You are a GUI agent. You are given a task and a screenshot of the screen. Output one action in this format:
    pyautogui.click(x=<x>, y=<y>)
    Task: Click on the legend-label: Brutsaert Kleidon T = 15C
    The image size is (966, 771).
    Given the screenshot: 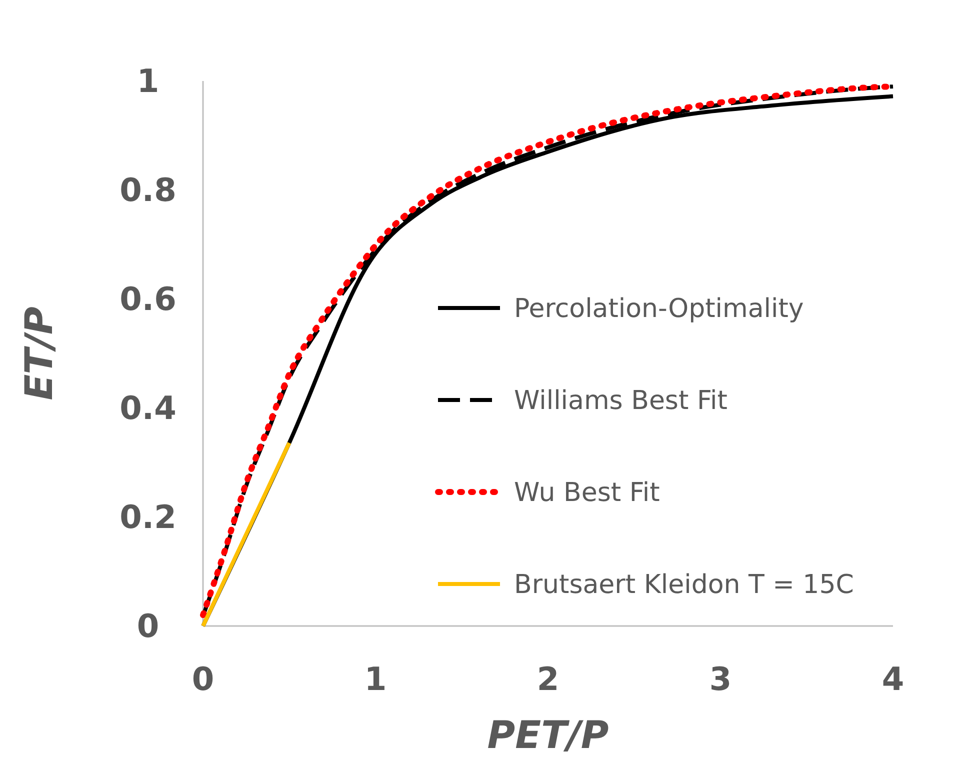 What is the action you would take?
    pyautogui.click(x=684, y=585)
    